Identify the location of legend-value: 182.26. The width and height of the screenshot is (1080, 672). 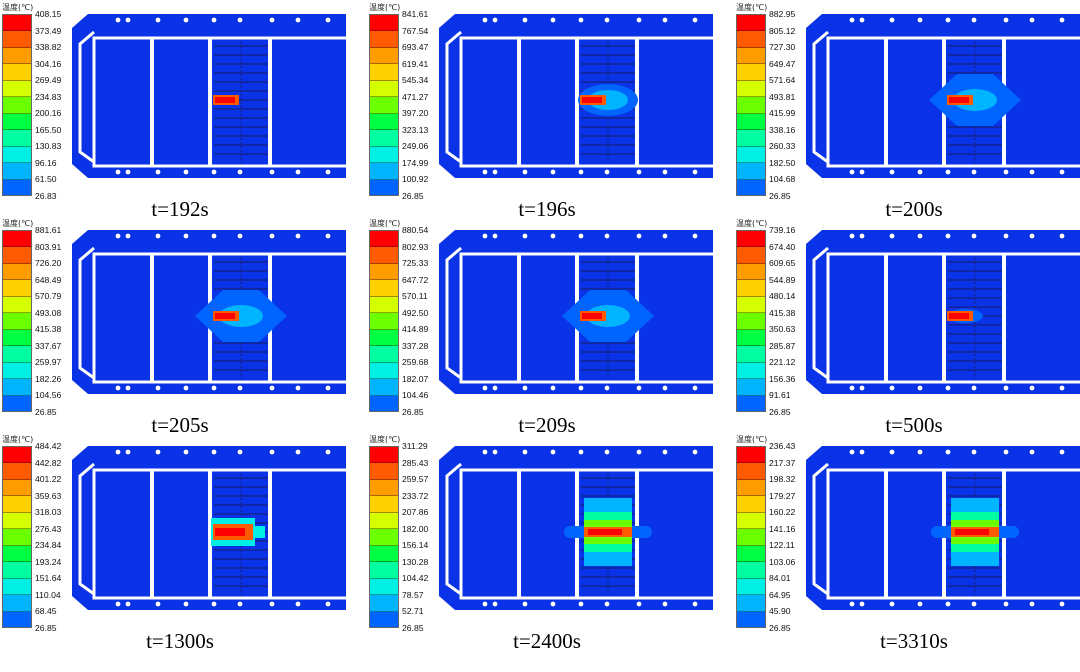
(48, 378).